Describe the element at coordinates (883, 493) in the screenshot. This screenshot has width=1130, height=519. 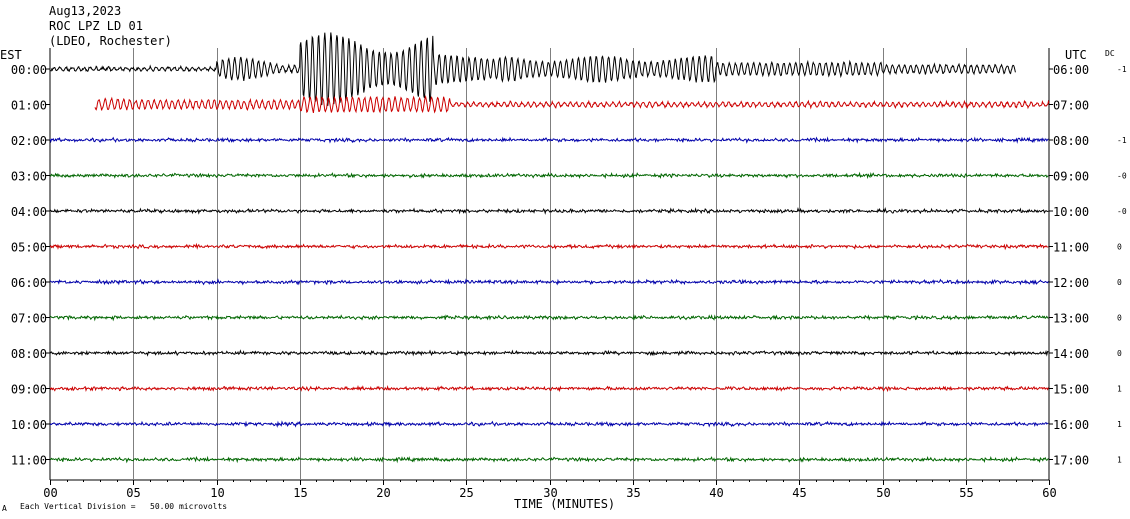
I see `x-tick-label: 50` at that location.